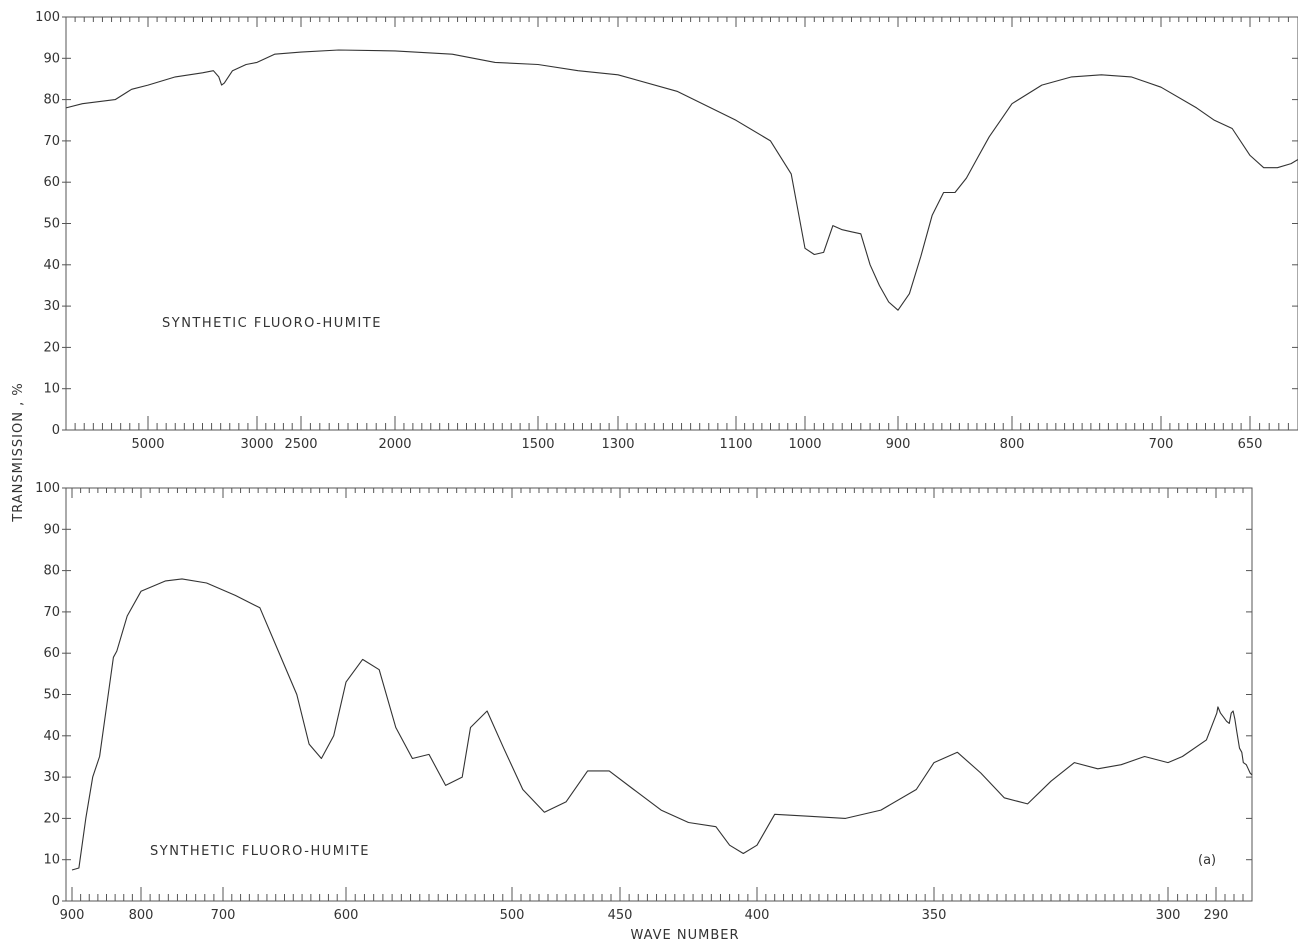 Image resolution: width=1298 pixels, height=948 pixels. Describe the element at coordinates (51, 141) in the screenshot. I see `top-y-tick-label: 70` at that location.